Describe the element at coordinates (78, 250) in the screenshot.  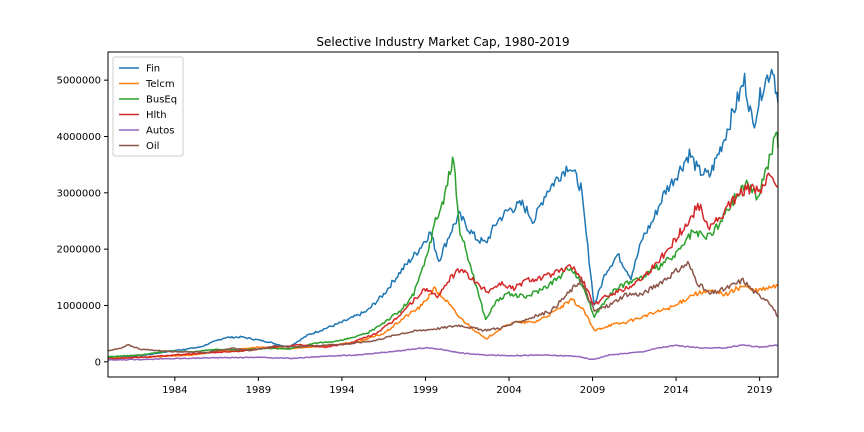
I see `y-tick-label-2000000: 2000000` at that location.